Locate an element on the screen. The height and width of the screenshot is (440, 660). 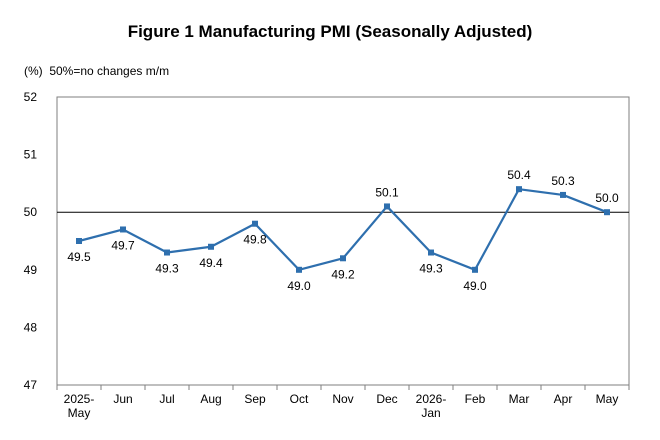
y-tick-labels: 47 48 49 50 51 52 is located at coordinates (31, 241).